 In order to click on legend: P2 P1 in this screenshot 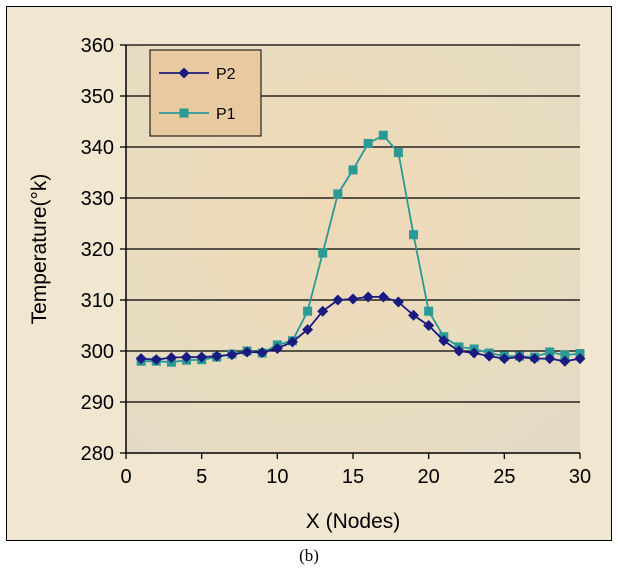, I will do `click(205, 93)`.